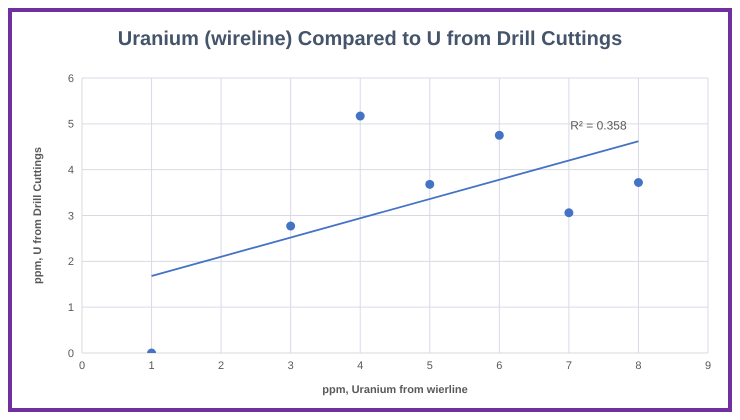 The width and height of the screenshot is (740, 420). Describe the element at coordinates (708, 366) in the screenshot. I see `x-tick-label: 9` at that location.